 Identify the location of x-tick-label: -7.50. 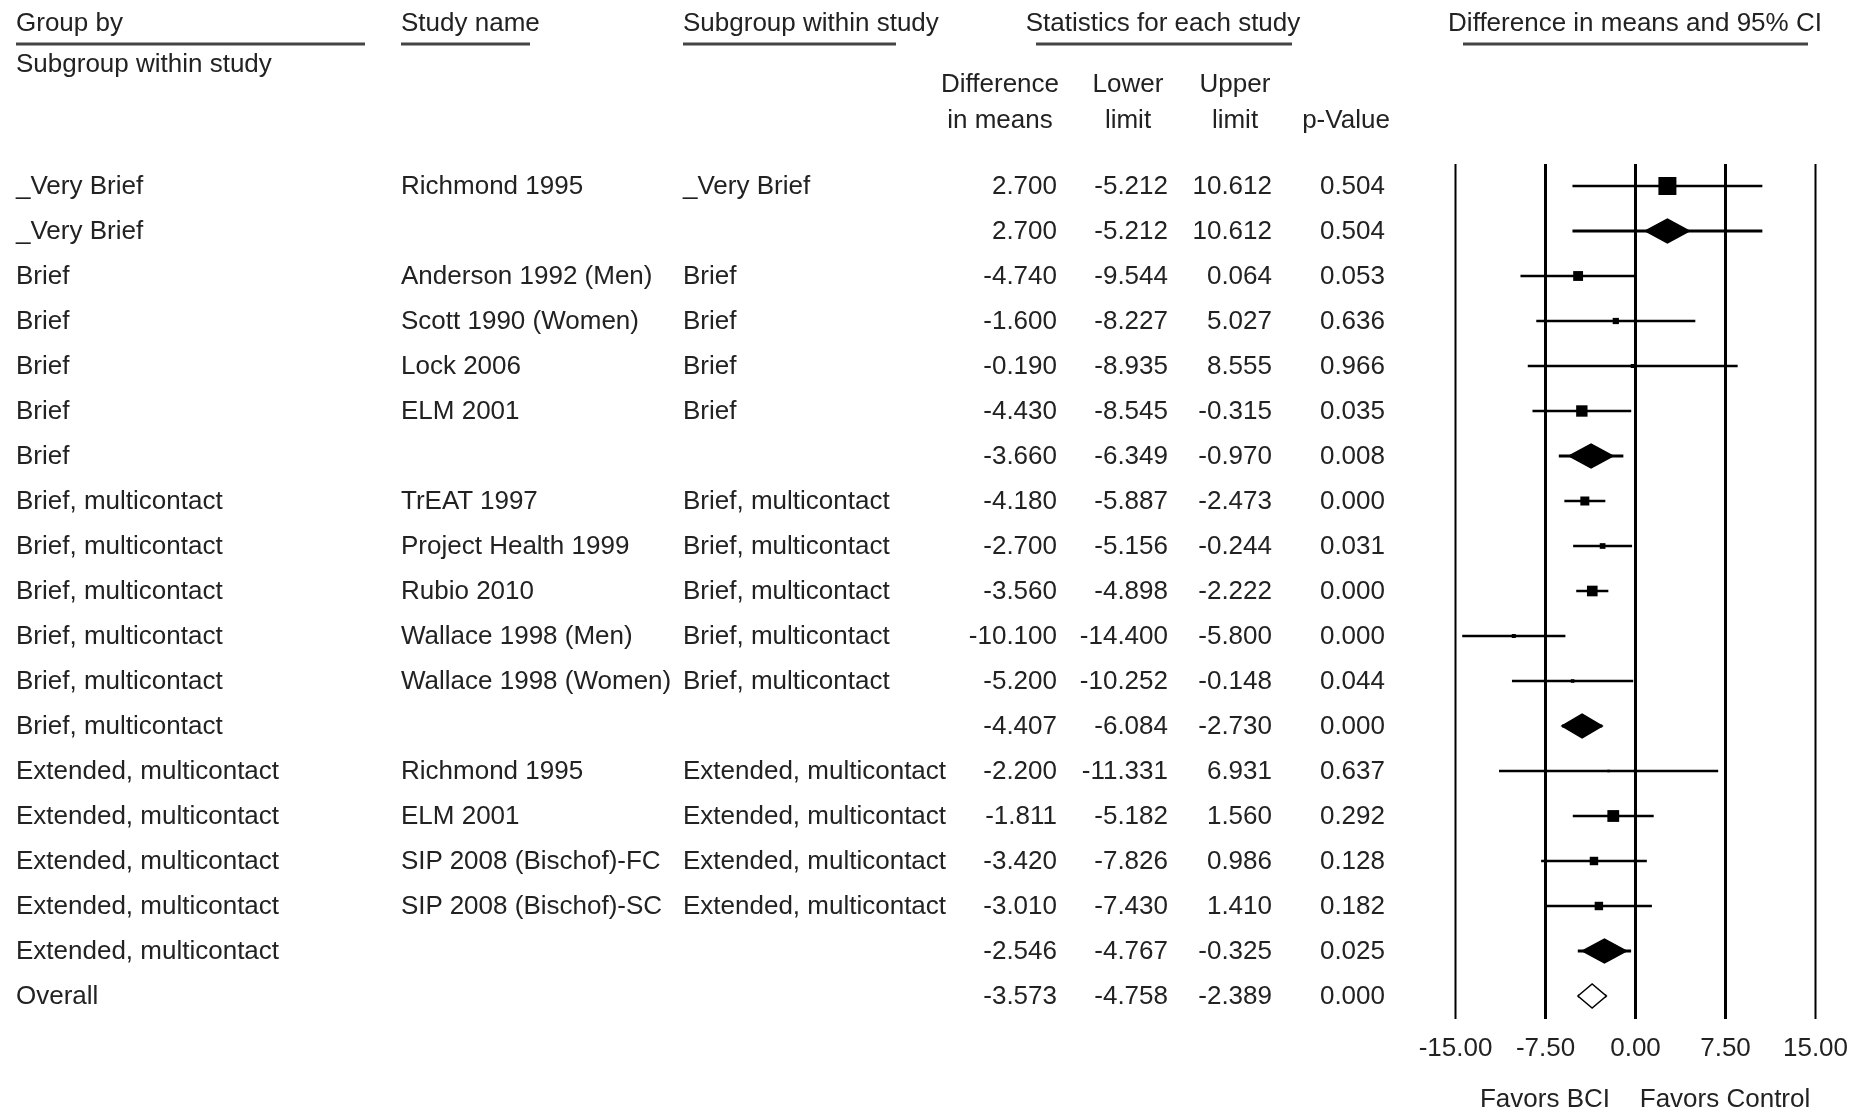
(1545, 1047).